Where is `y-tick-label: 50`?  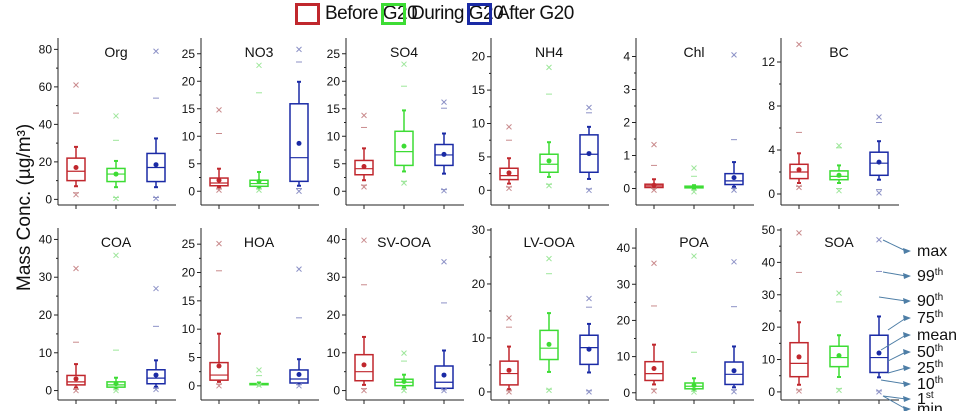 y-tick-label: 50 is located at coordinates (769, 230).